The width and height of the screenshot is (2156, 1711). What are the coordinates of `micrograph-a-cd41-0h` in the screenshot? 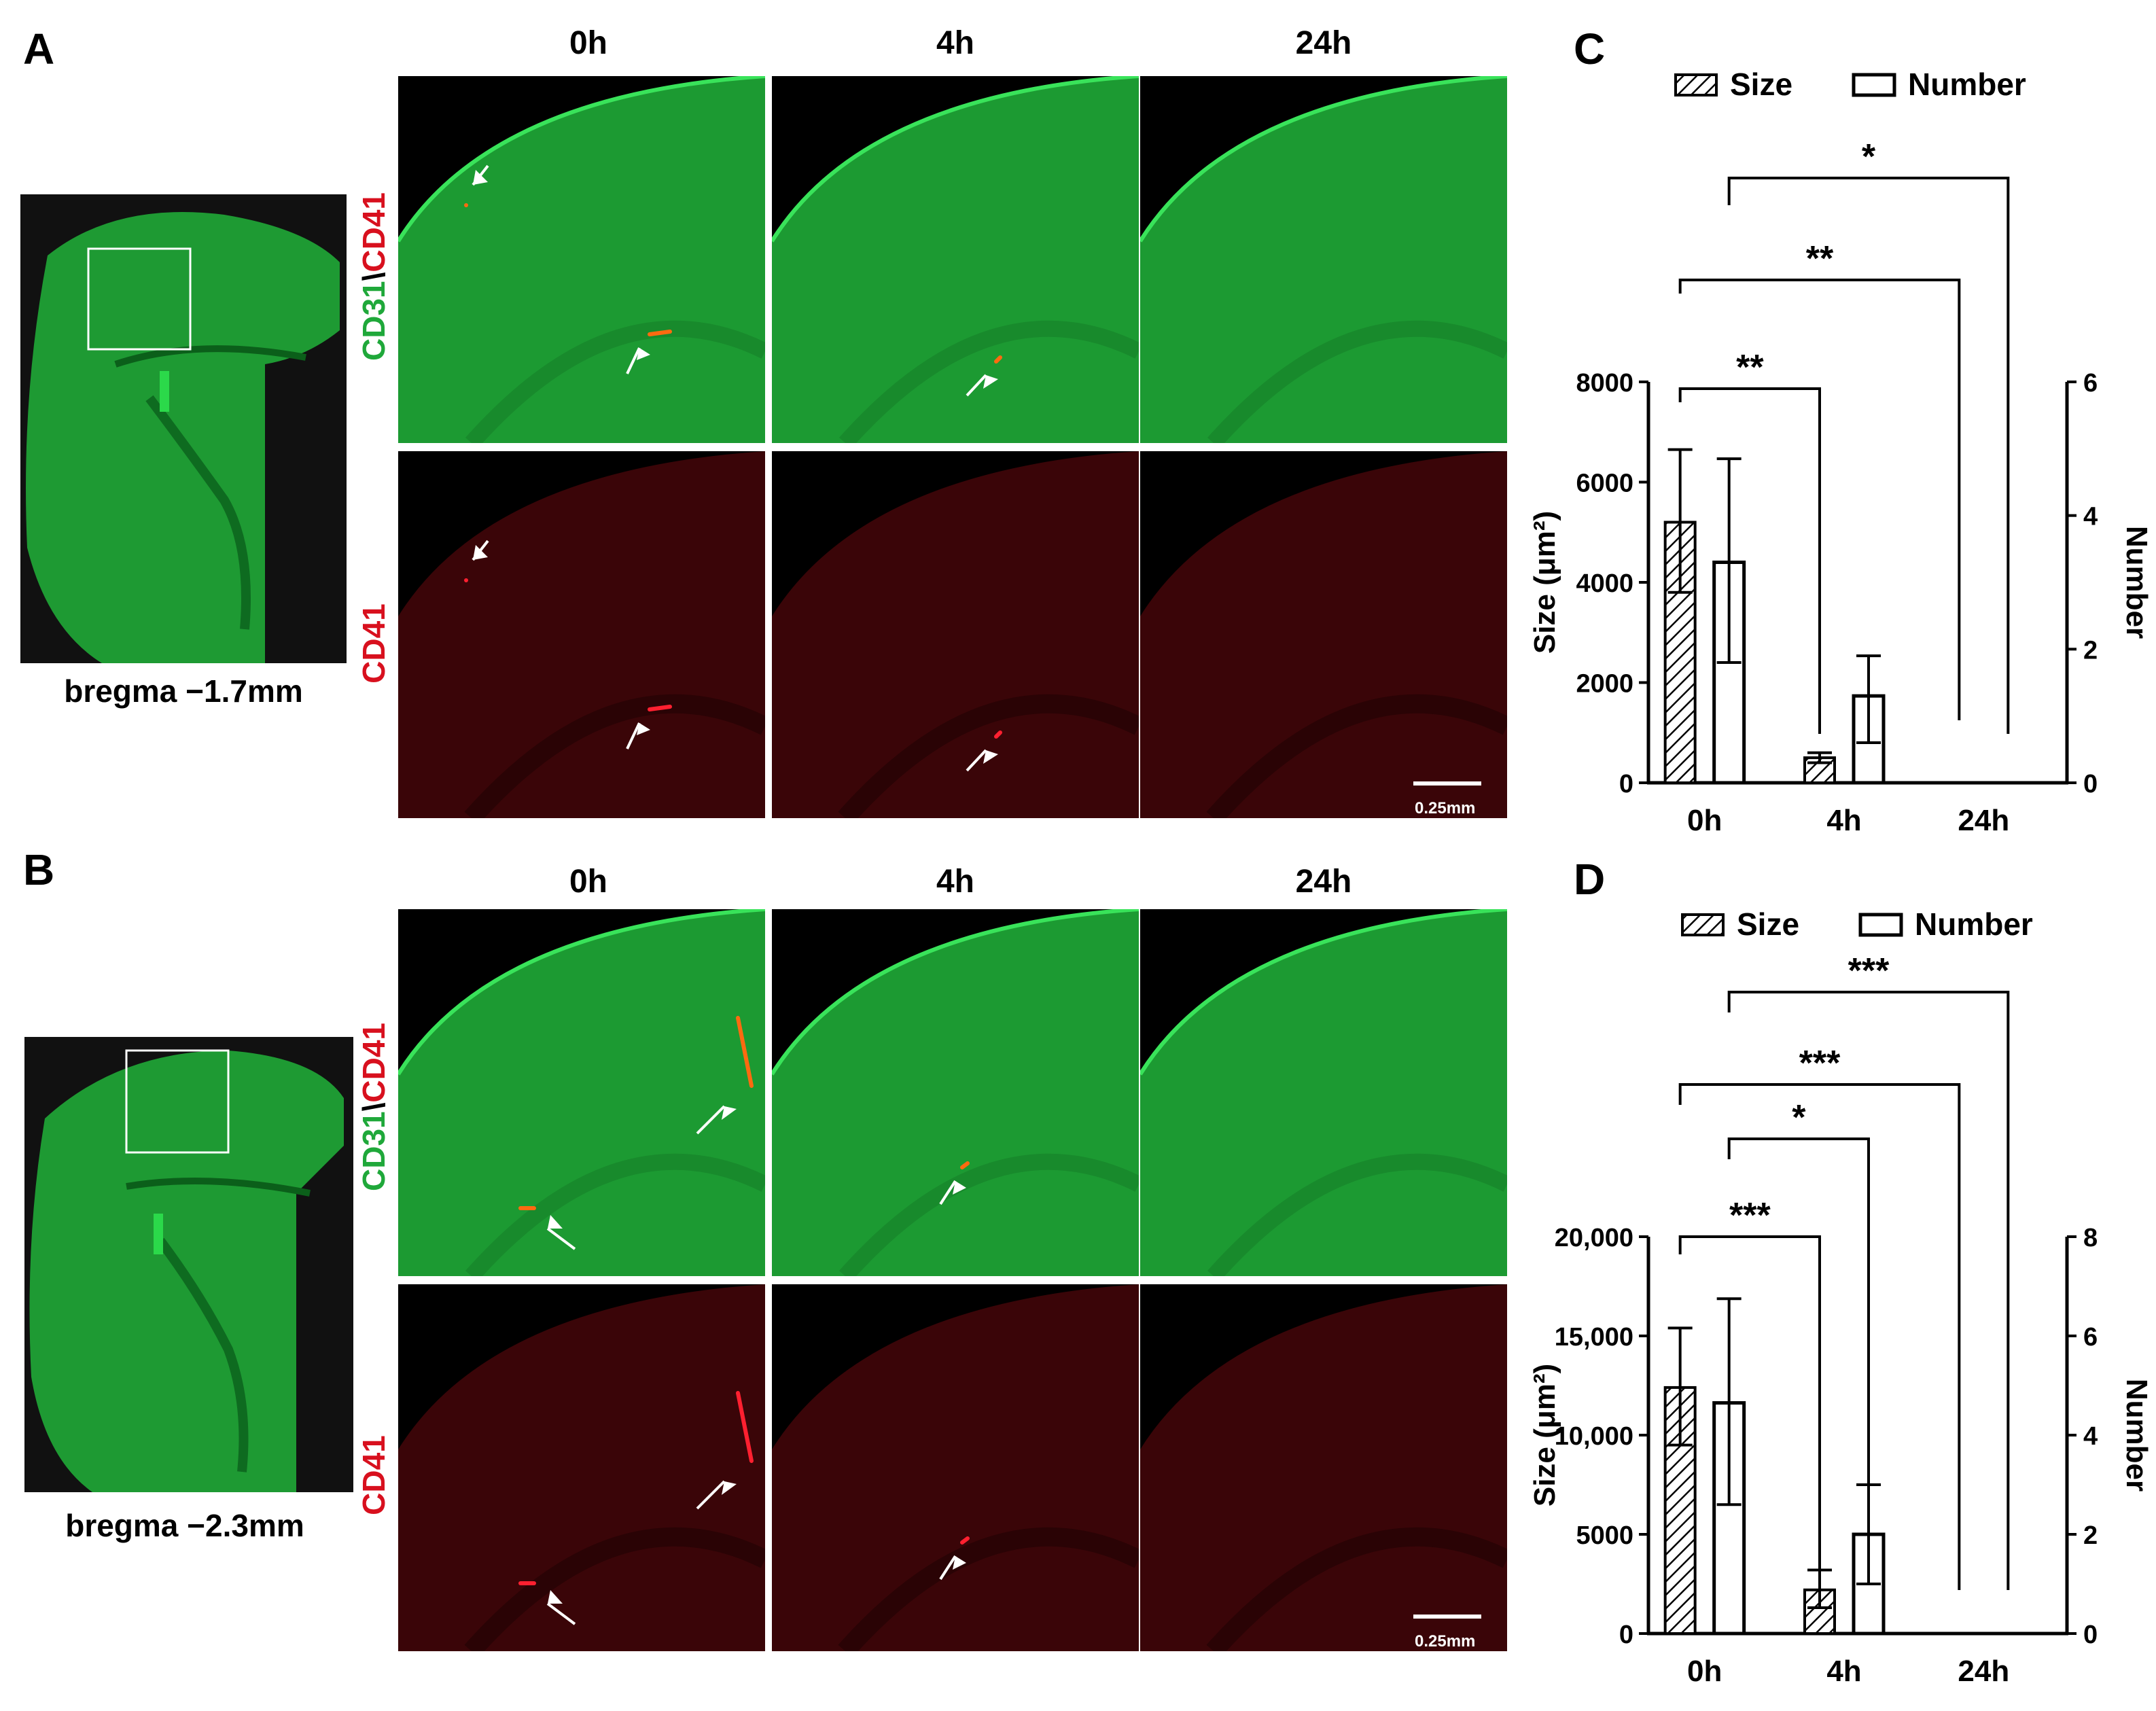 It's located at (581, 634).